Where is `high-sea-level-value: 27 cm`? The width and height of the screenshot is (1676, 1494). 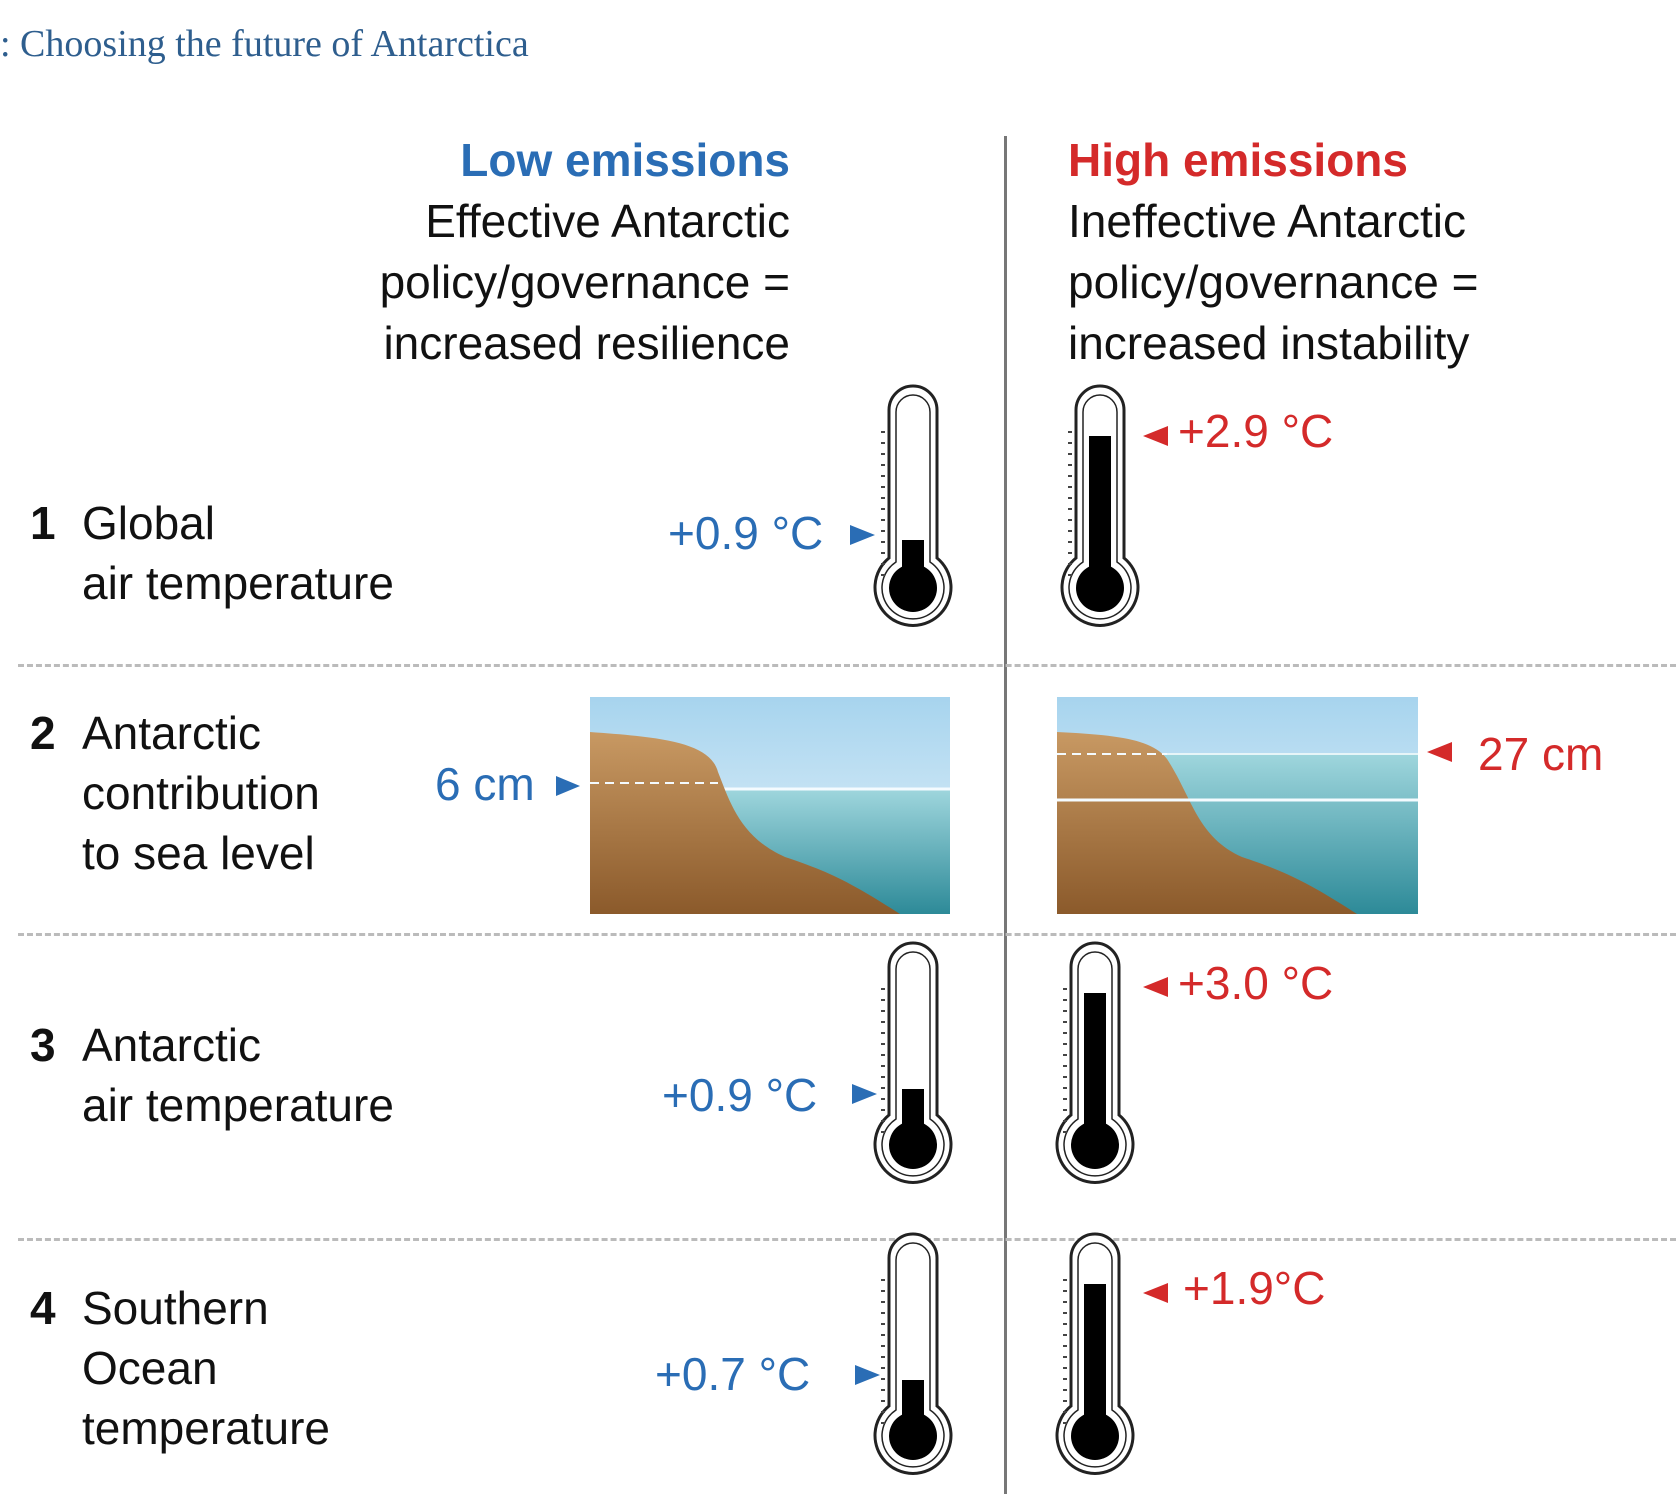 high-sea-level-value: 27 cm is located at coordinates (1541, 754).